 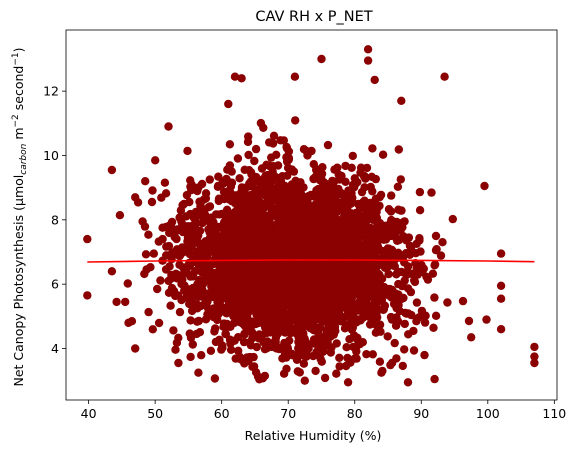 I want to click on x-axis-label: Relative Humidity (%), so click(x=313, y=435).